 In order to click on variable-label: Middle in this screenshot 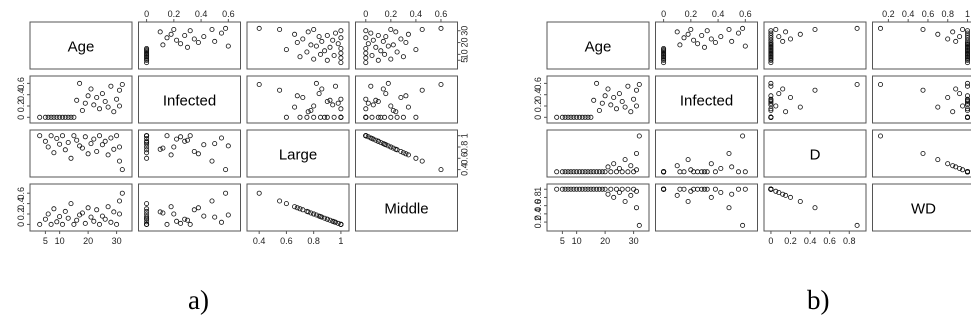, I will do `click(406, 209)`.